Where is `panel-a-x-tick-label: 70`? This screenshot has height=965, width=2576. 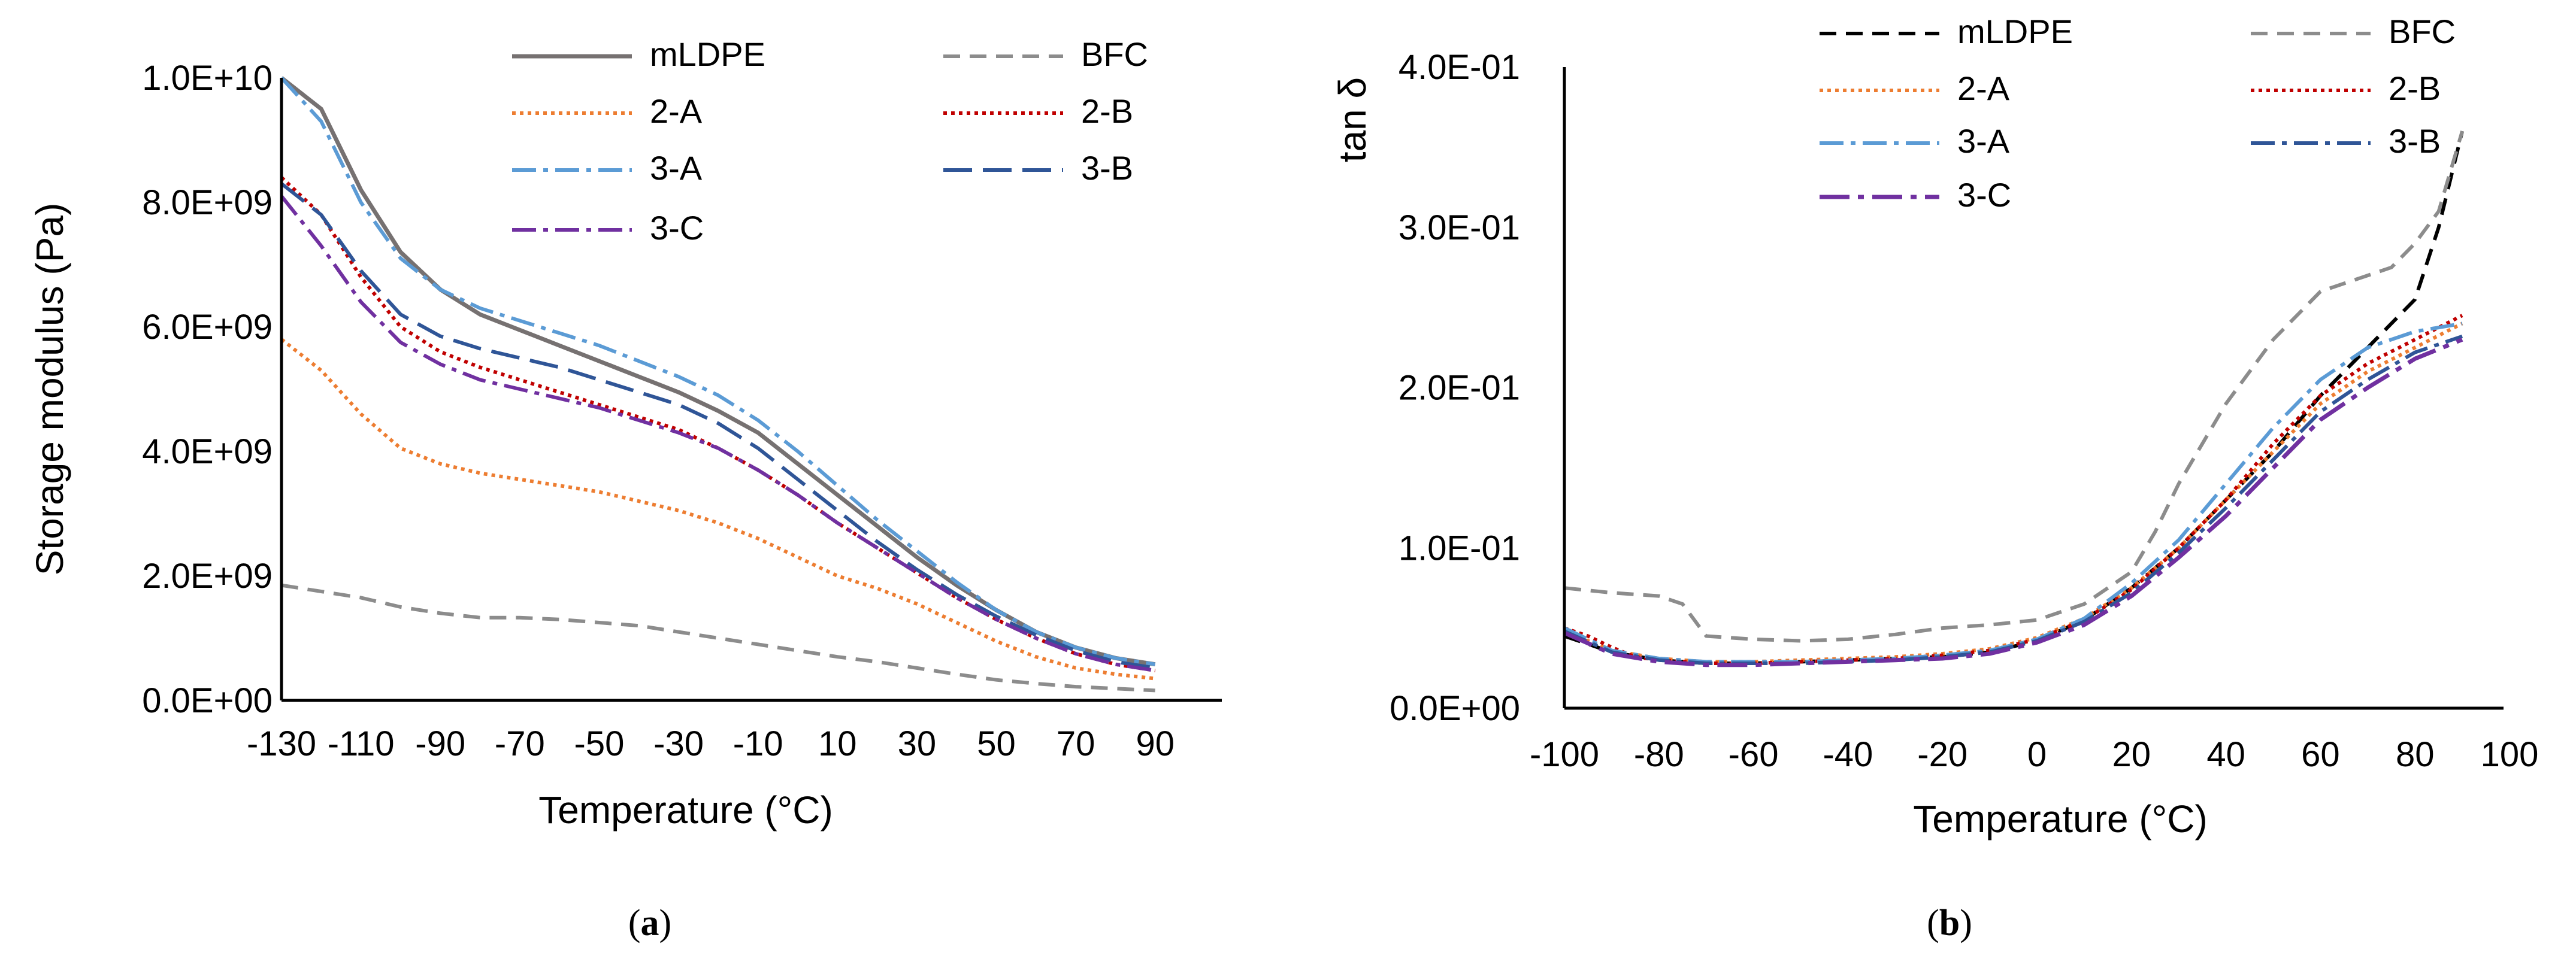
panel-a-x-tick-label: 70 is located at coordinates (1076, 743).